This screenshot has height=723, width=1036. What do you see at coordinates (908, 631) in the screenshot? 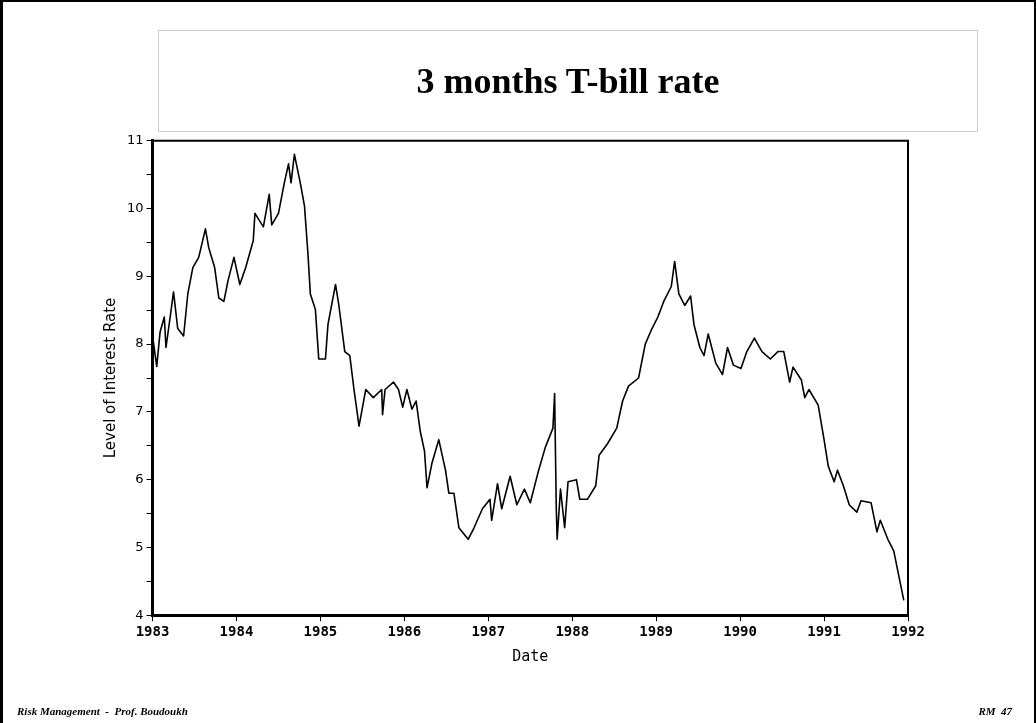
I see `x-tick-label: 1992` at bounding box center [908, 631].